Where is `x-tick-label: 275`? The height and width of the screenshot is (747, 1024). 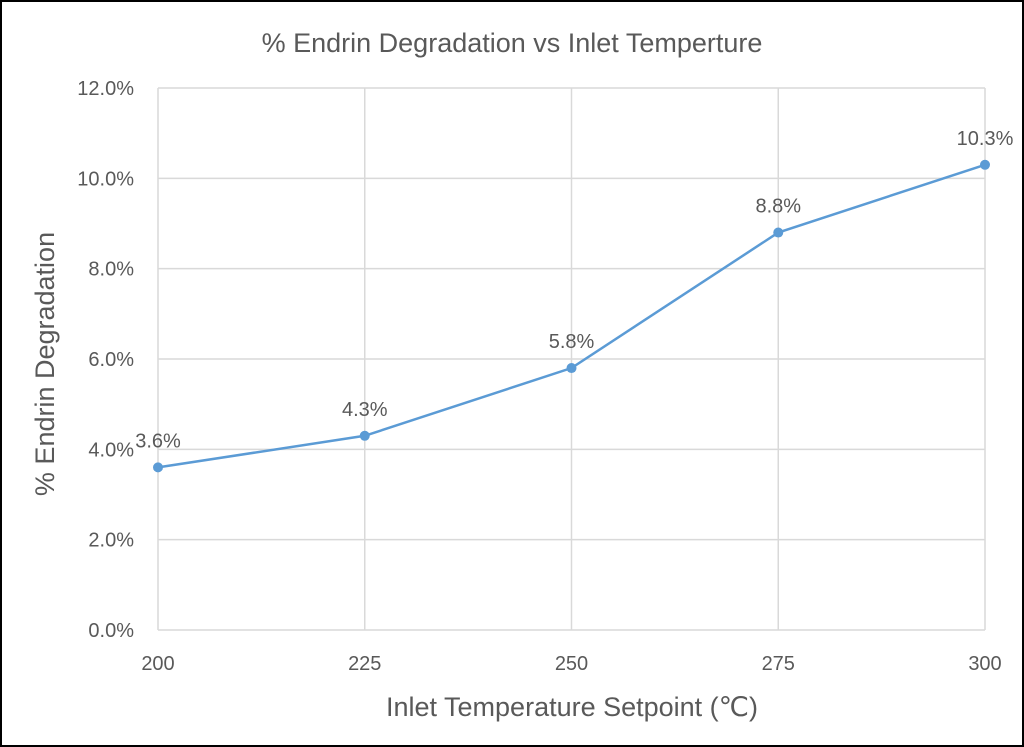
x-tick-label: 275 is located at coordinates (778, 664).